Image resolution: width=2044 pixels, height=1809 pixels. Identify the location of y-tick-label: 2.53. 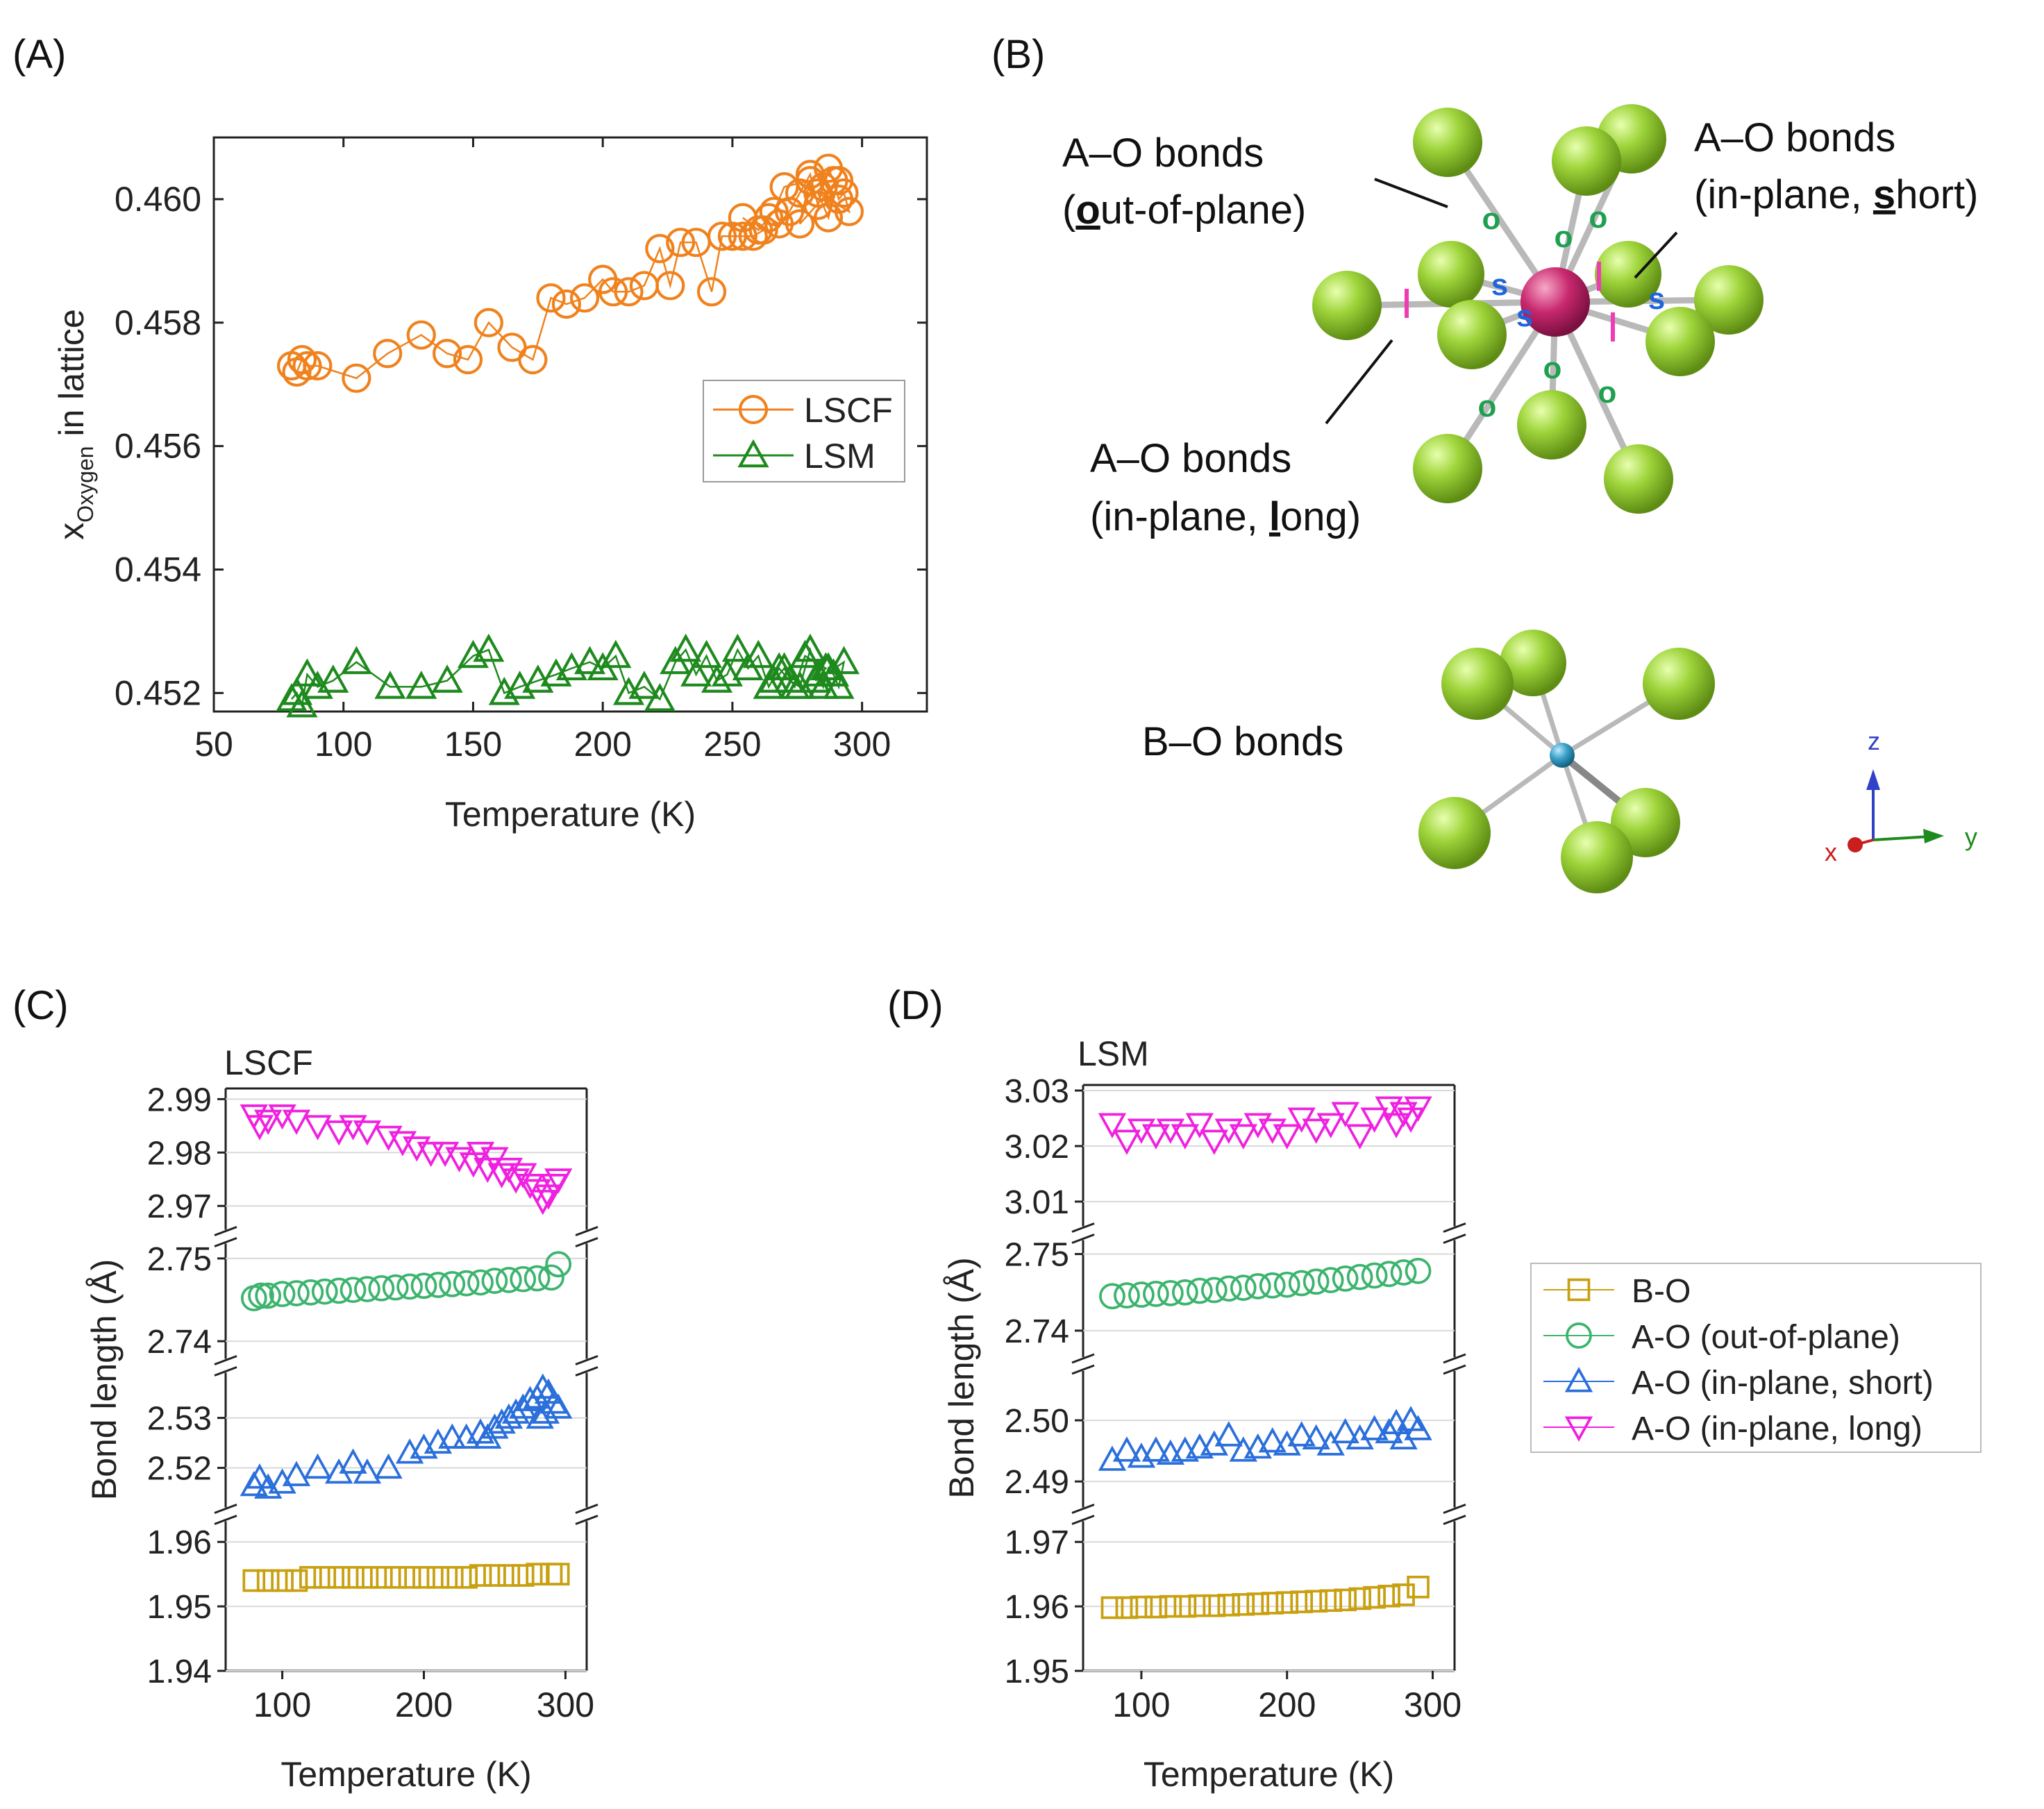
(179, 1419).